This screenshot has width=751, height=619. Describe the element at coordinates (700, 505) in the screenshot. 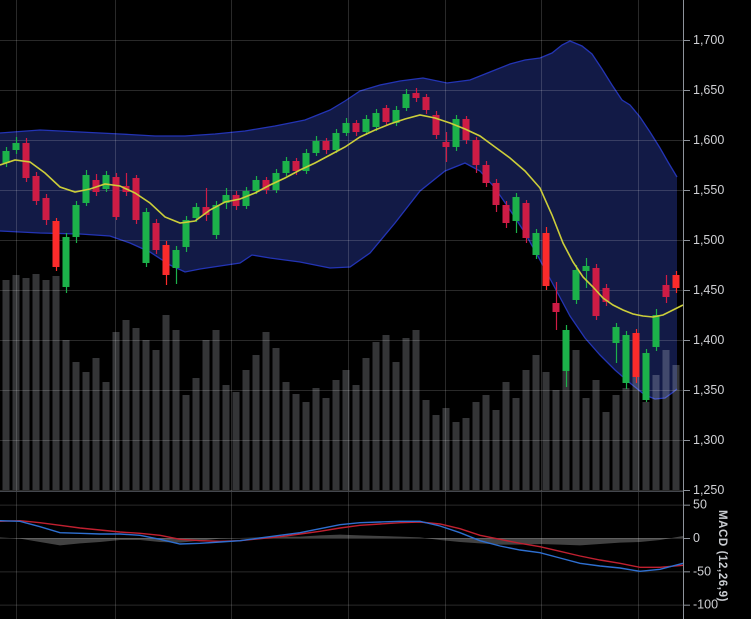

I see `macd-axis-label: 50` at that location.